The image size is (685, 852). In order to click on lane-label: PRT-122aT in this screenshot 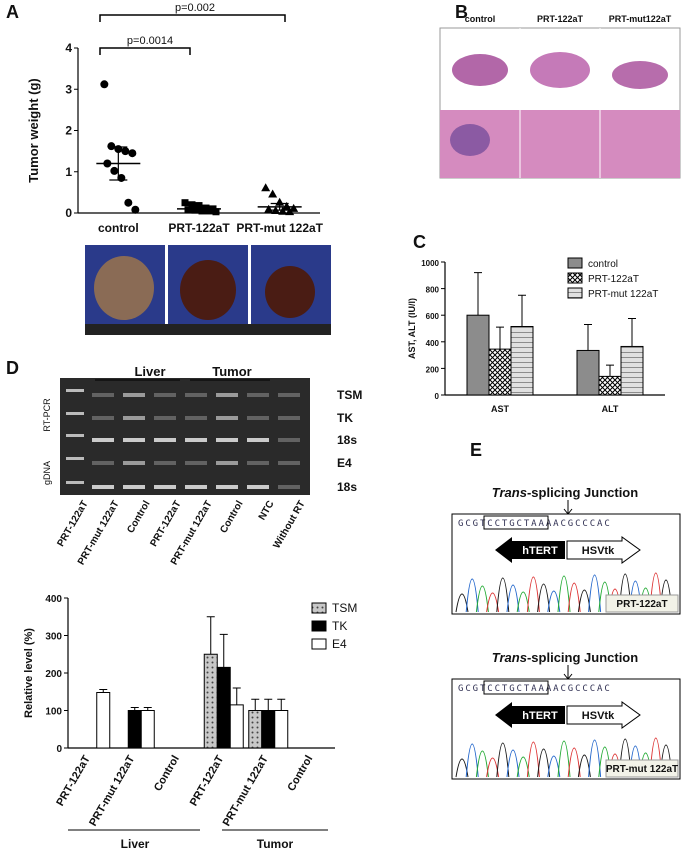, I will do `click(166, 524)`.